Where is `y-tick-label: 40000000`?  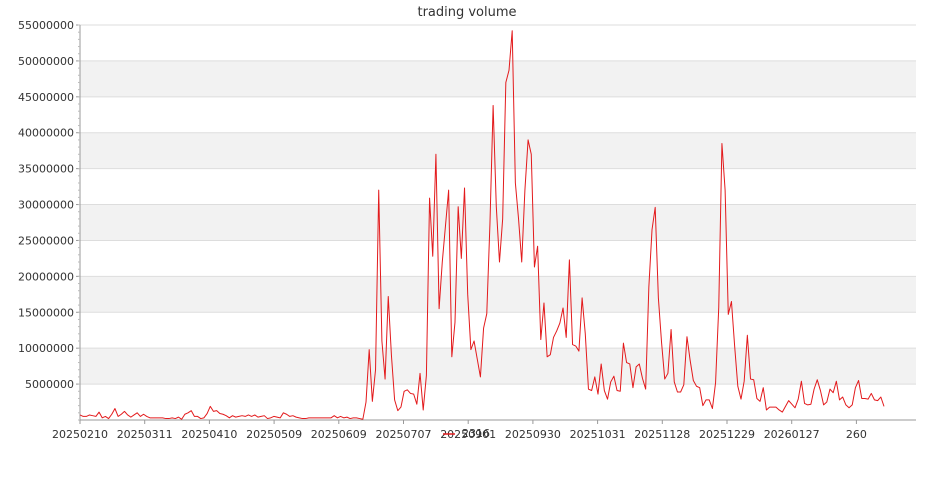 y-tick-label: 40000000 is located at coordinates (46, 133).